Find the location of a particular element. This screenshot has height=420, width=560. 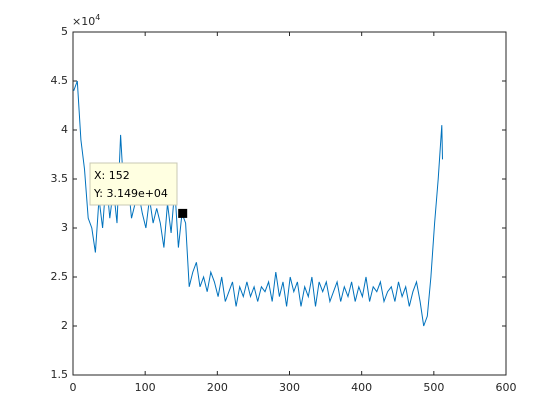

x-tick-label: 500 is located at coordinates (433, 387).